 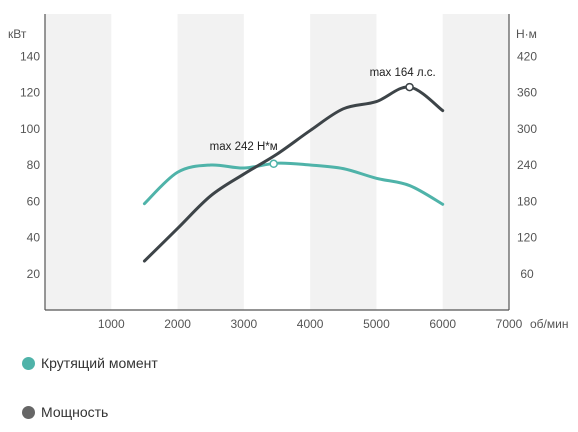 I want to click on y-right-unit: Н·м, so click(x=526, y=34).